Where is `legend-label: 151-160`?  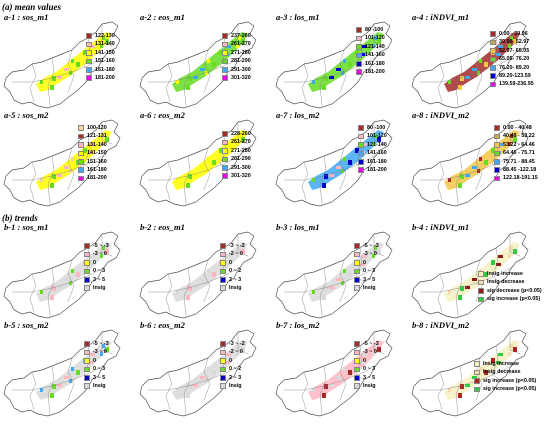 legend-label: 151-160 is located at coordinates (105, 61).